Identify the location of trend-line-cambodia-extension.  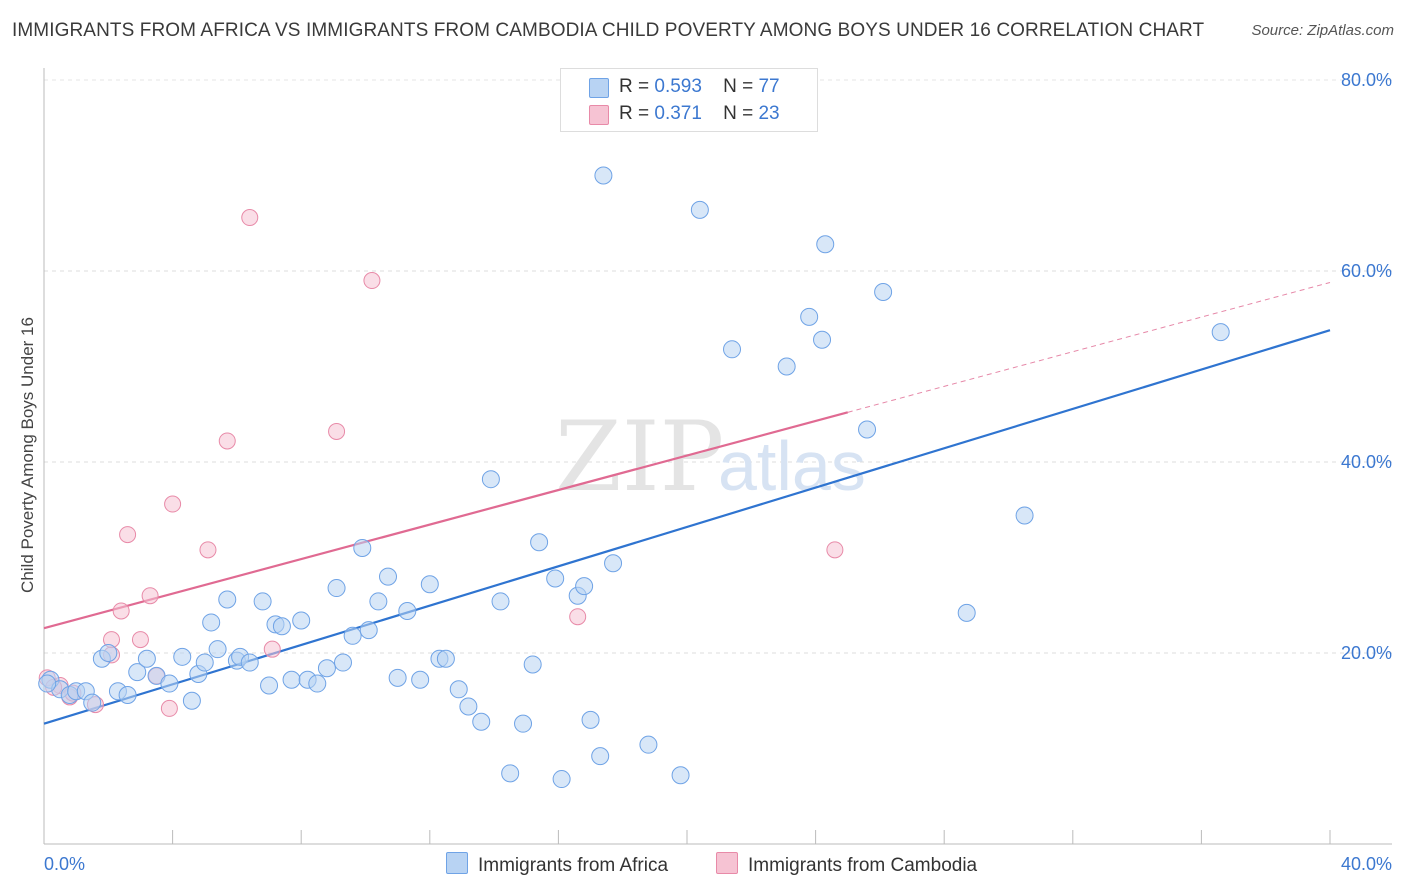
(1089, 347).